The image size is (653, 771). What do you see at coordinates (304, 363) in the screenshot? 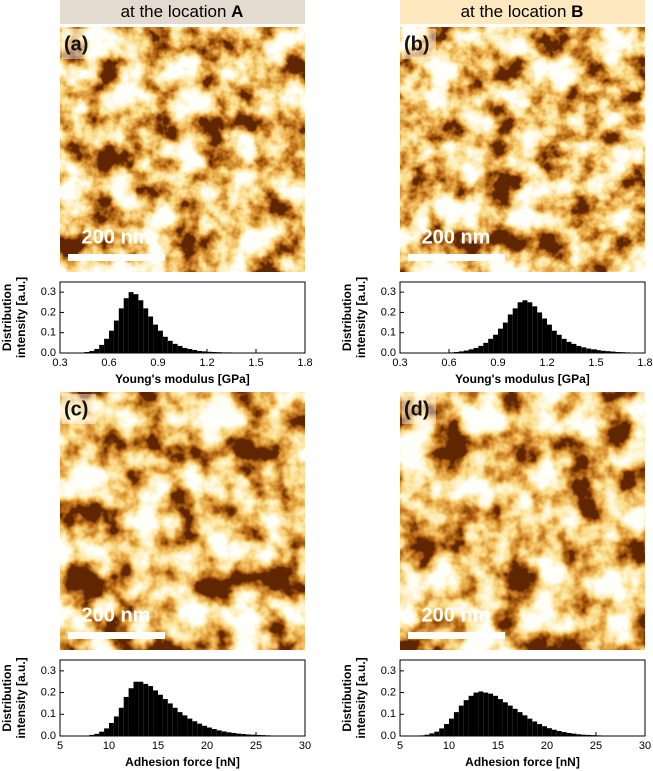
I see `x-tick-label: 1.8` at bounding box center [304, 363].